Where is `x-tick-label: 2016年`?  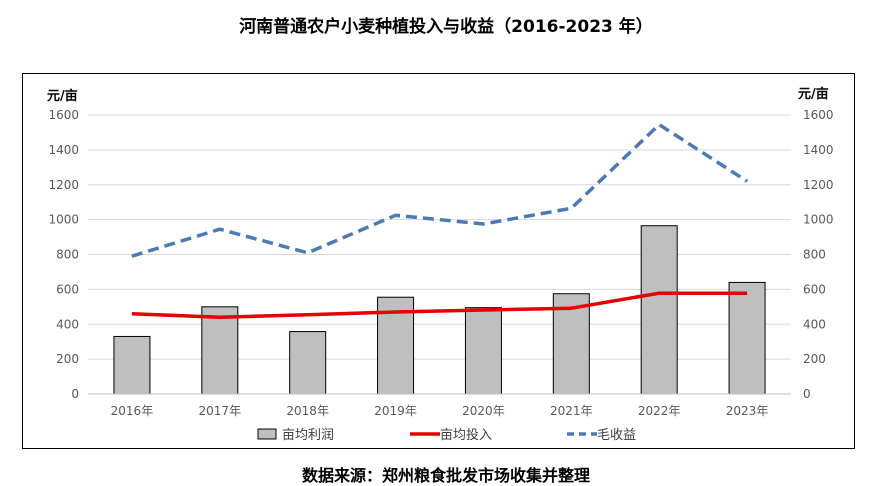 x-tick-label: 2016年 is located at coordinates (132, 411).